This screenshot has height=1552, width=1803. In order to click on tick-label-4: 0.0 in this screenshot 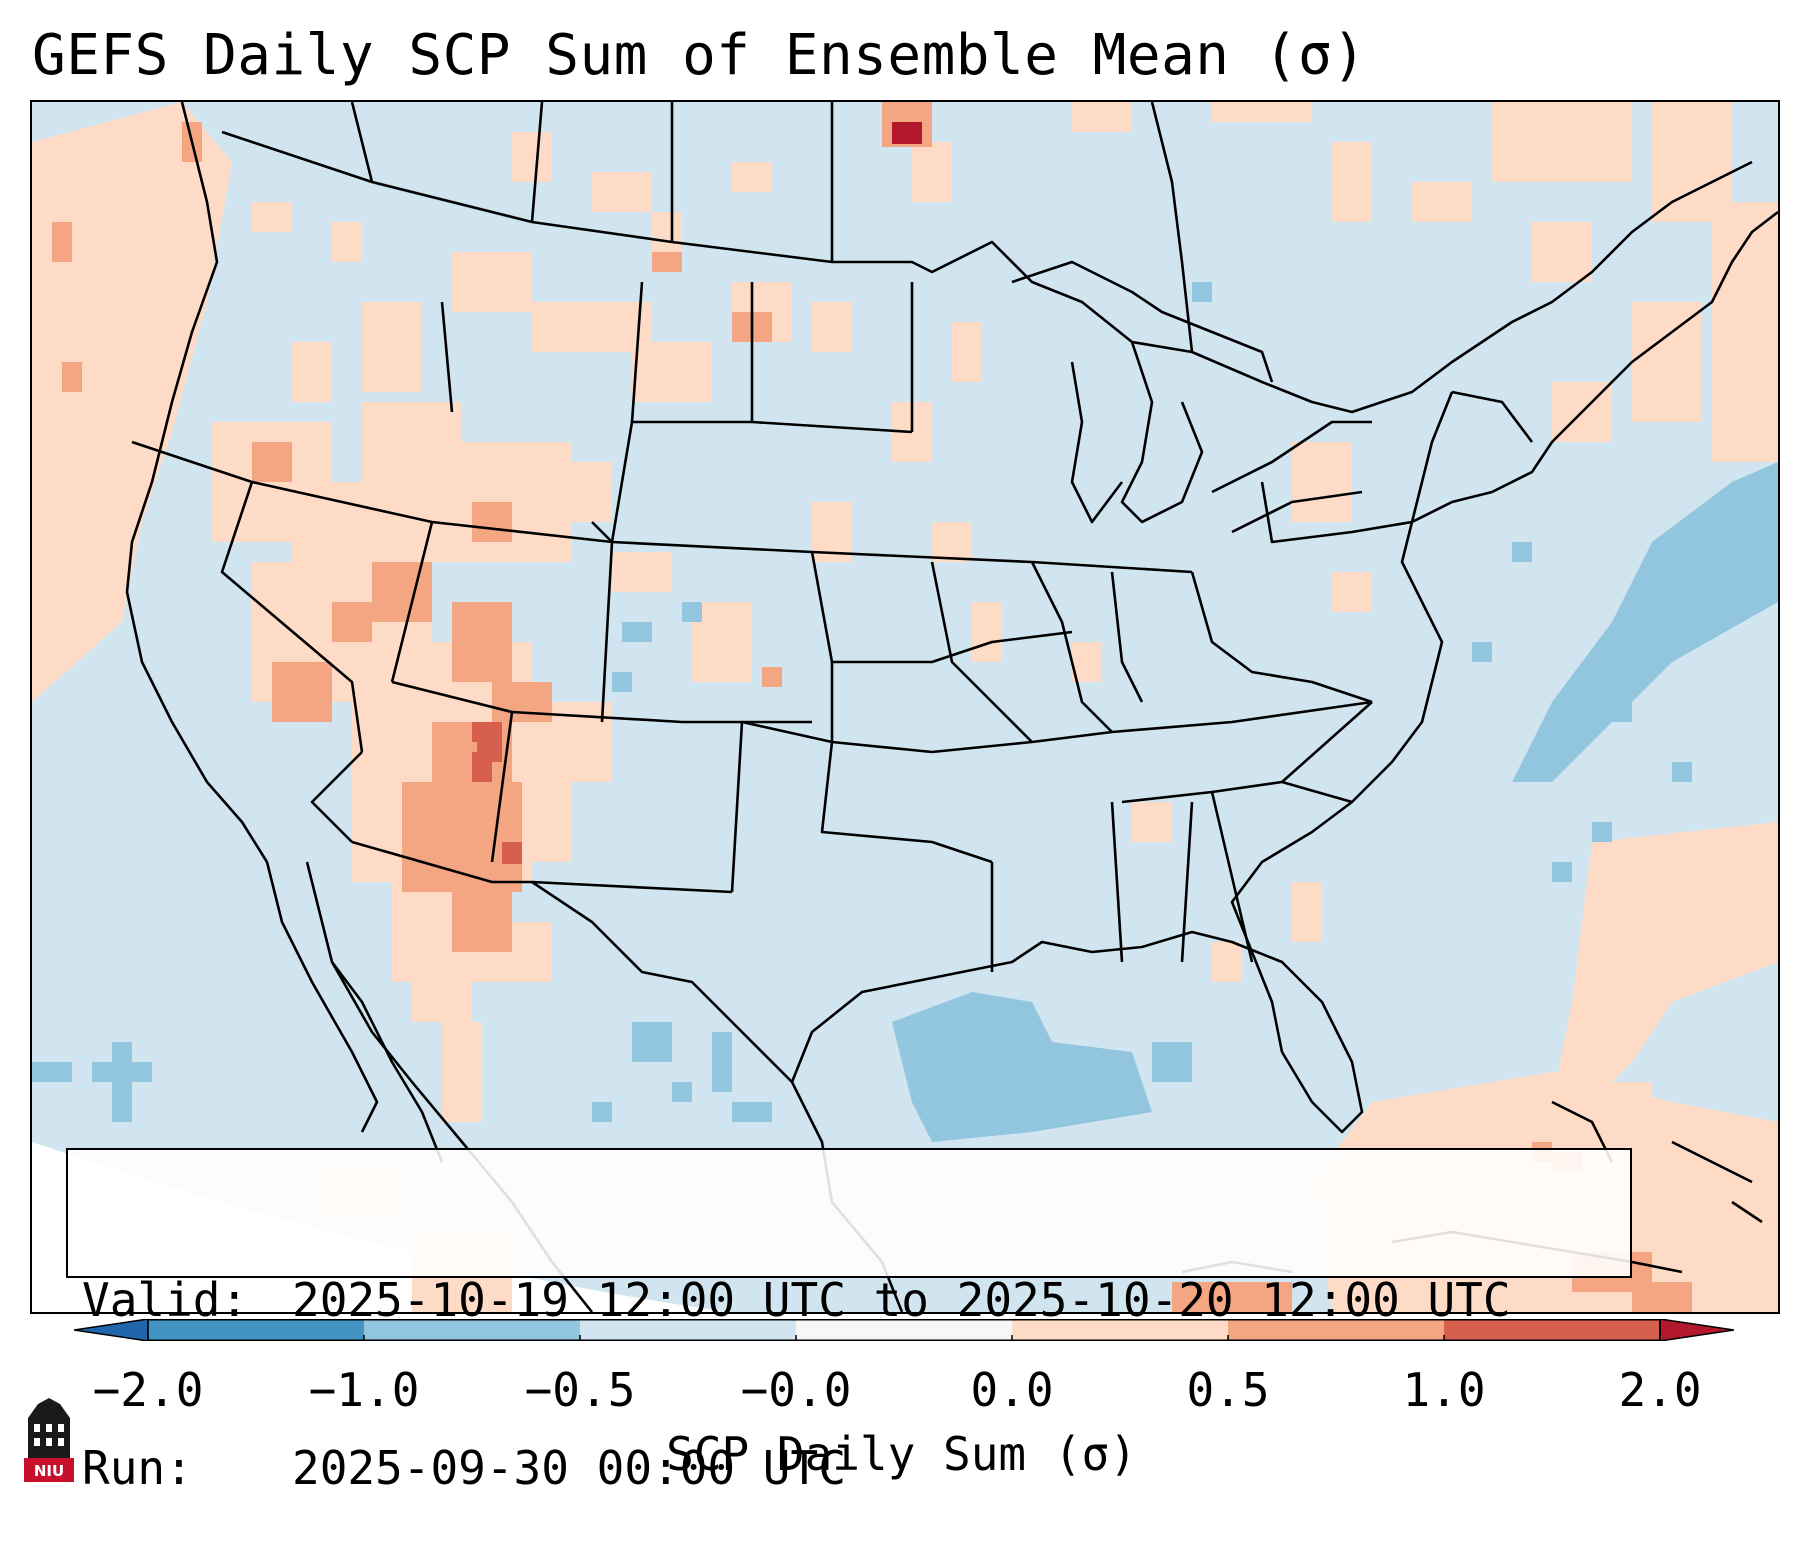, I will do `click(1012, 1390)`.